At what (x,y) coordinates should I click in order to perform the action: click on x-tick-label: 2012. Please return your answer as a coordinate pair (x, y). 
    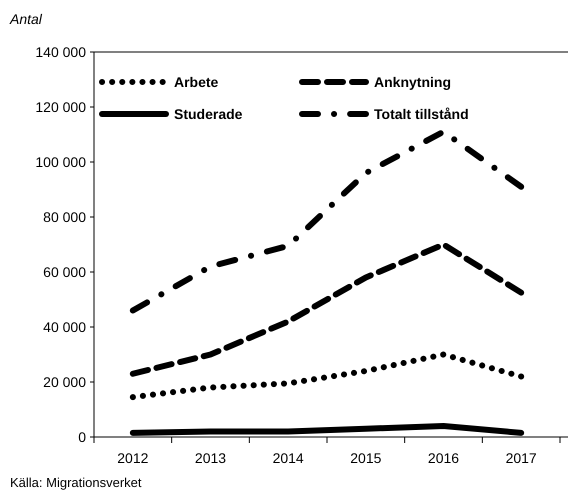
    Looking at the image, I should click on (133, 458).